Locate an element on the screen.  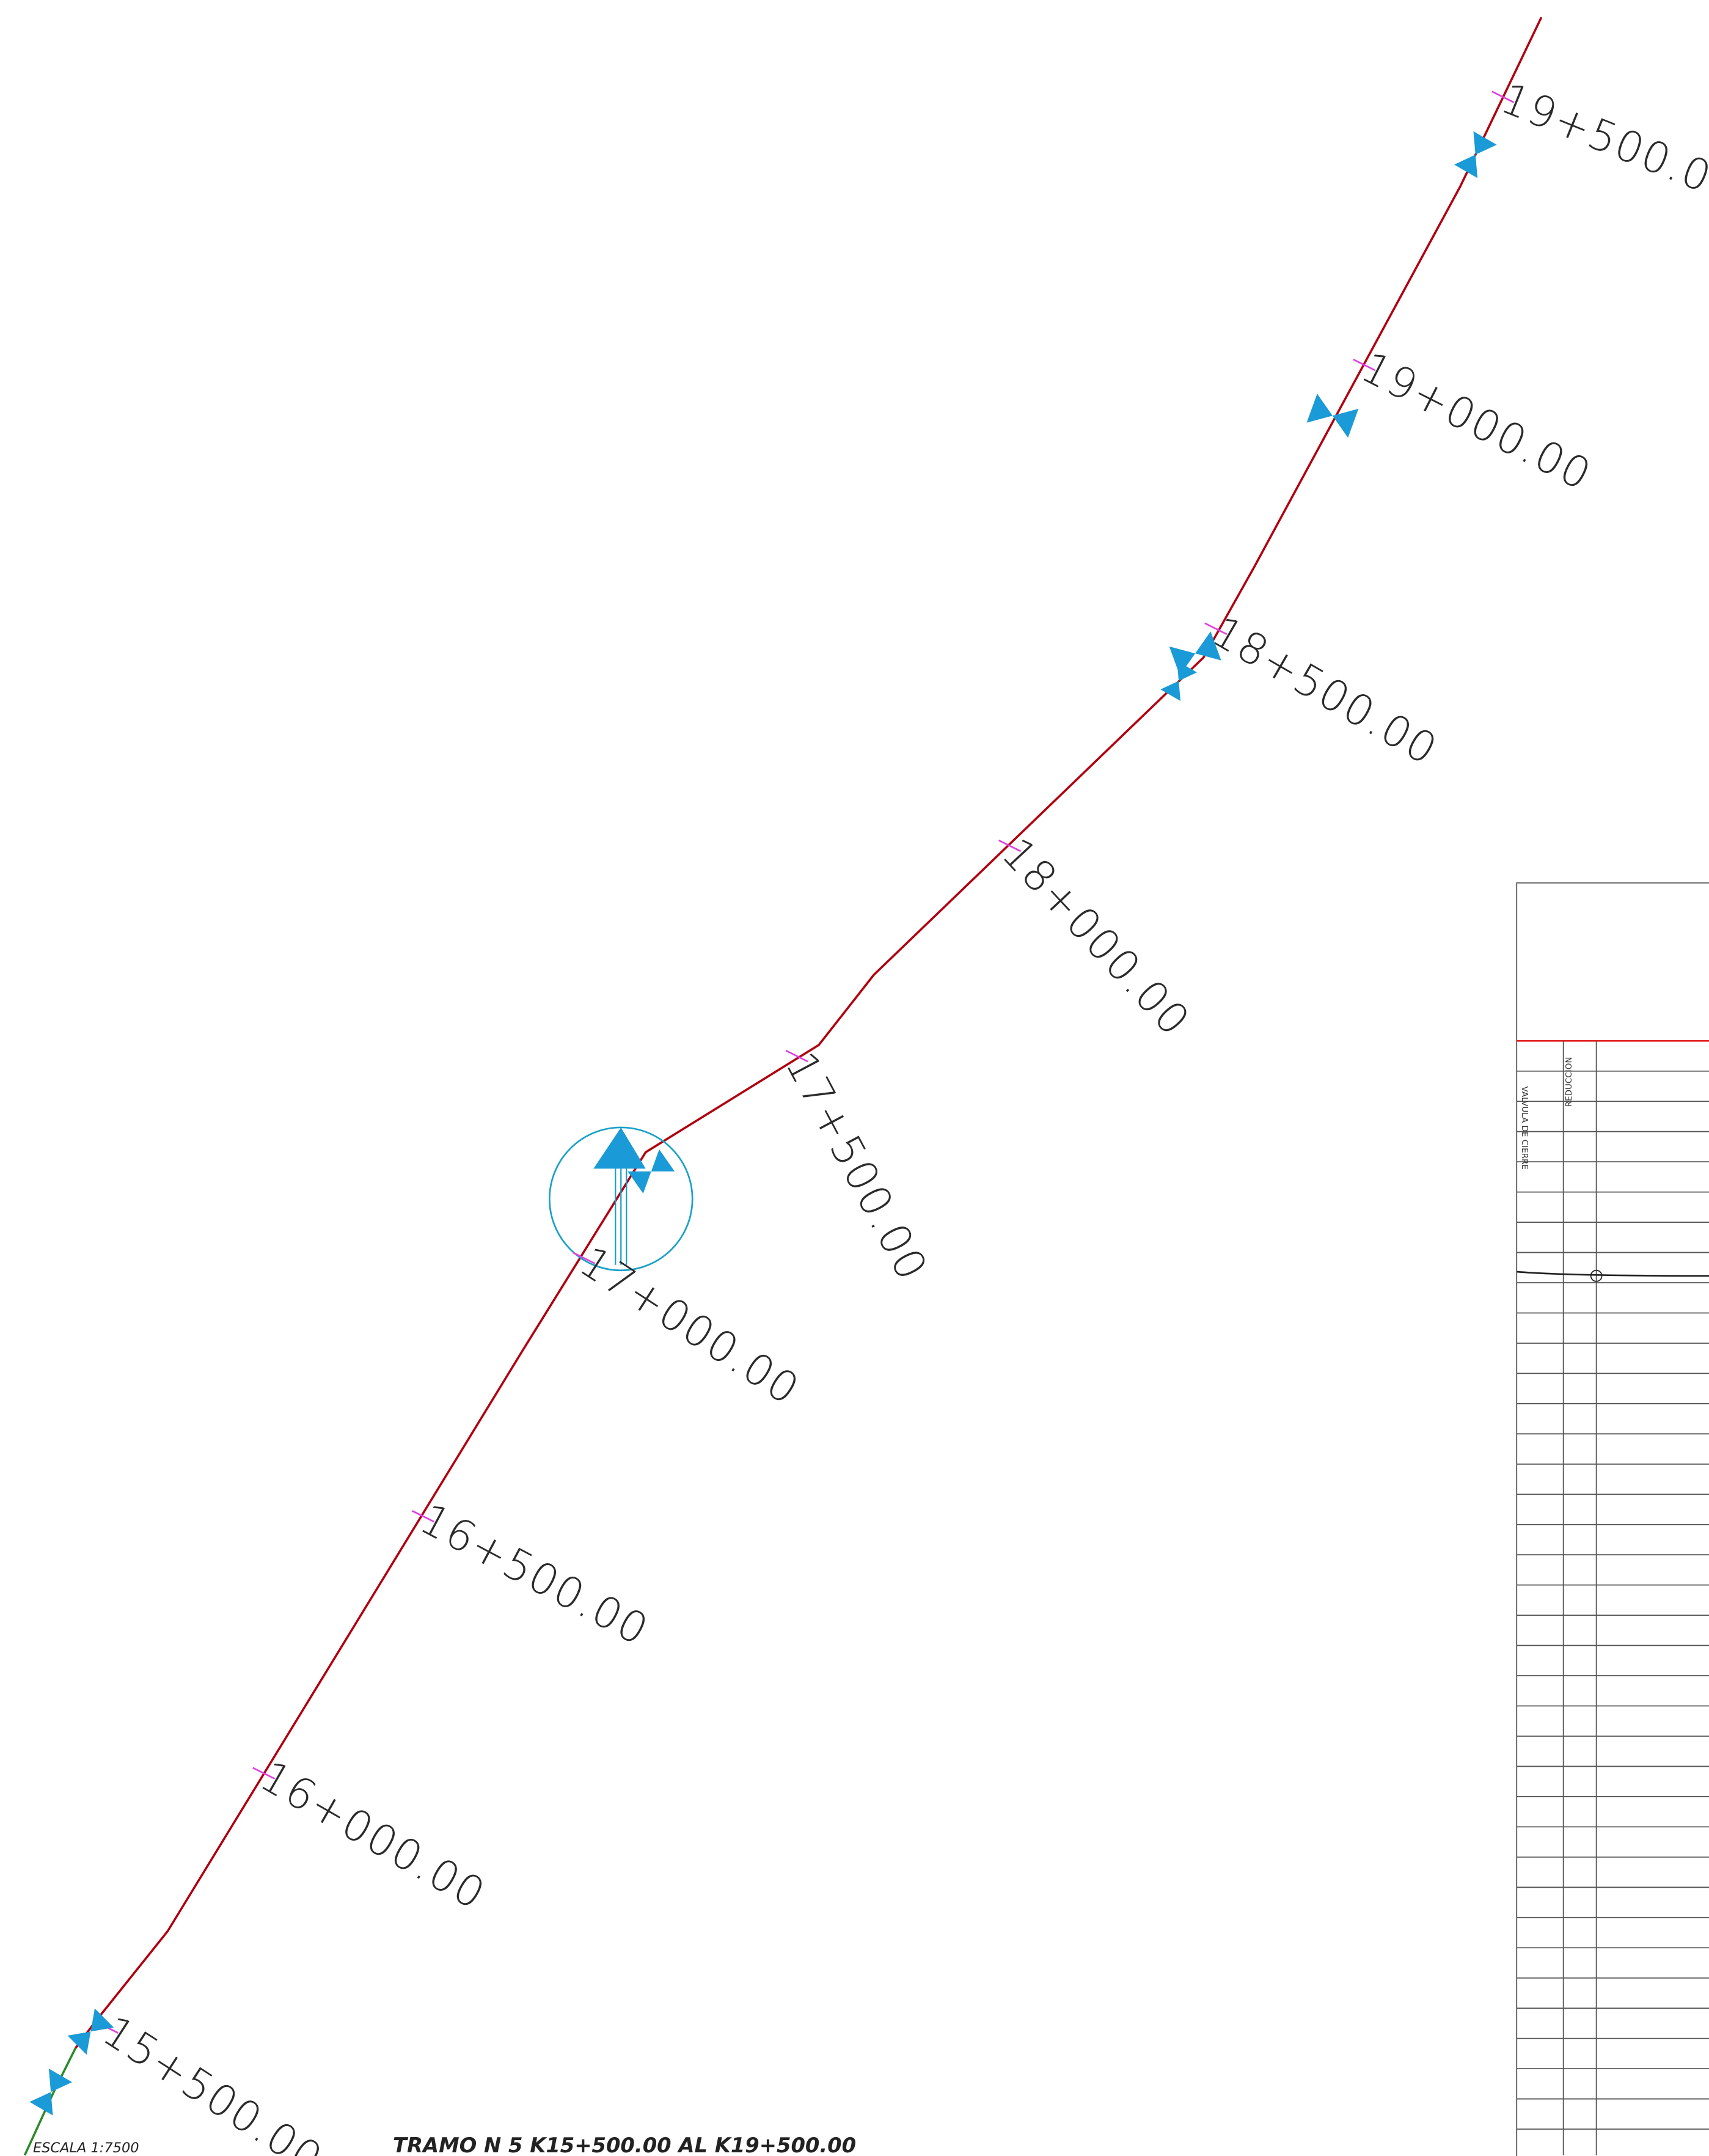
table-header: VALVULA DE CIERRE is located at coordinates (1524, 1128).